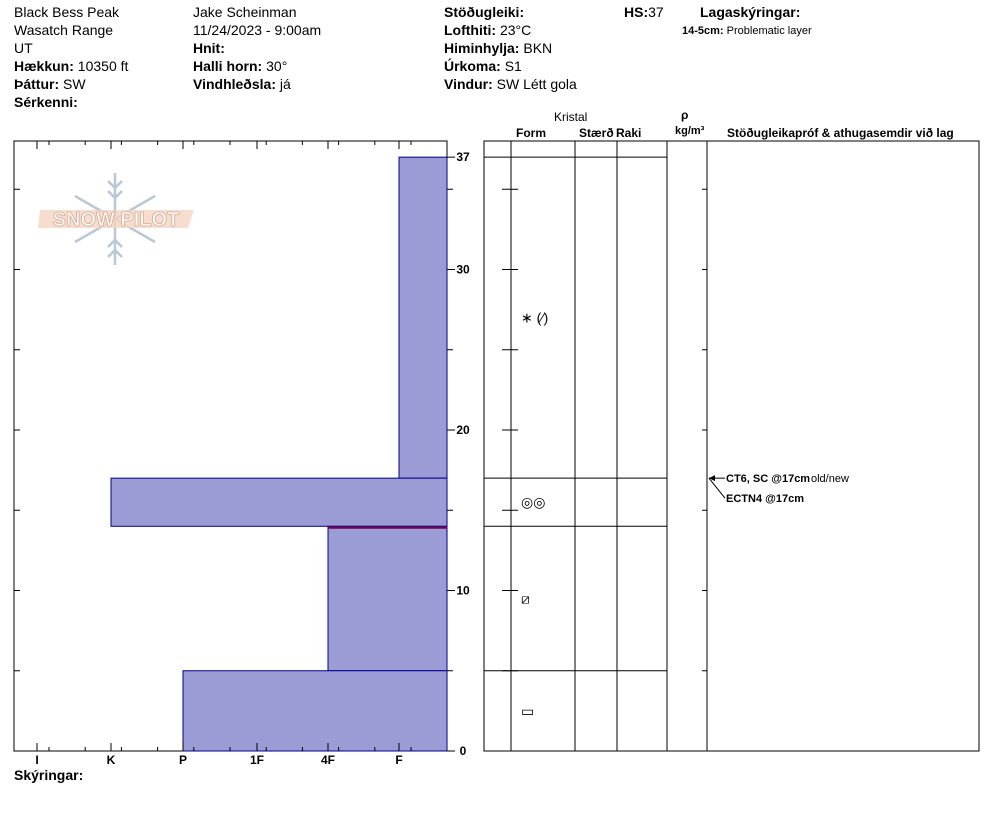 Image resolution: width=994 pixels, height=840 pixels. What do you see at coordinates (463, 270) in the screenshot?
I see `depth-label-30: 30` at bounding box center [463, 270].